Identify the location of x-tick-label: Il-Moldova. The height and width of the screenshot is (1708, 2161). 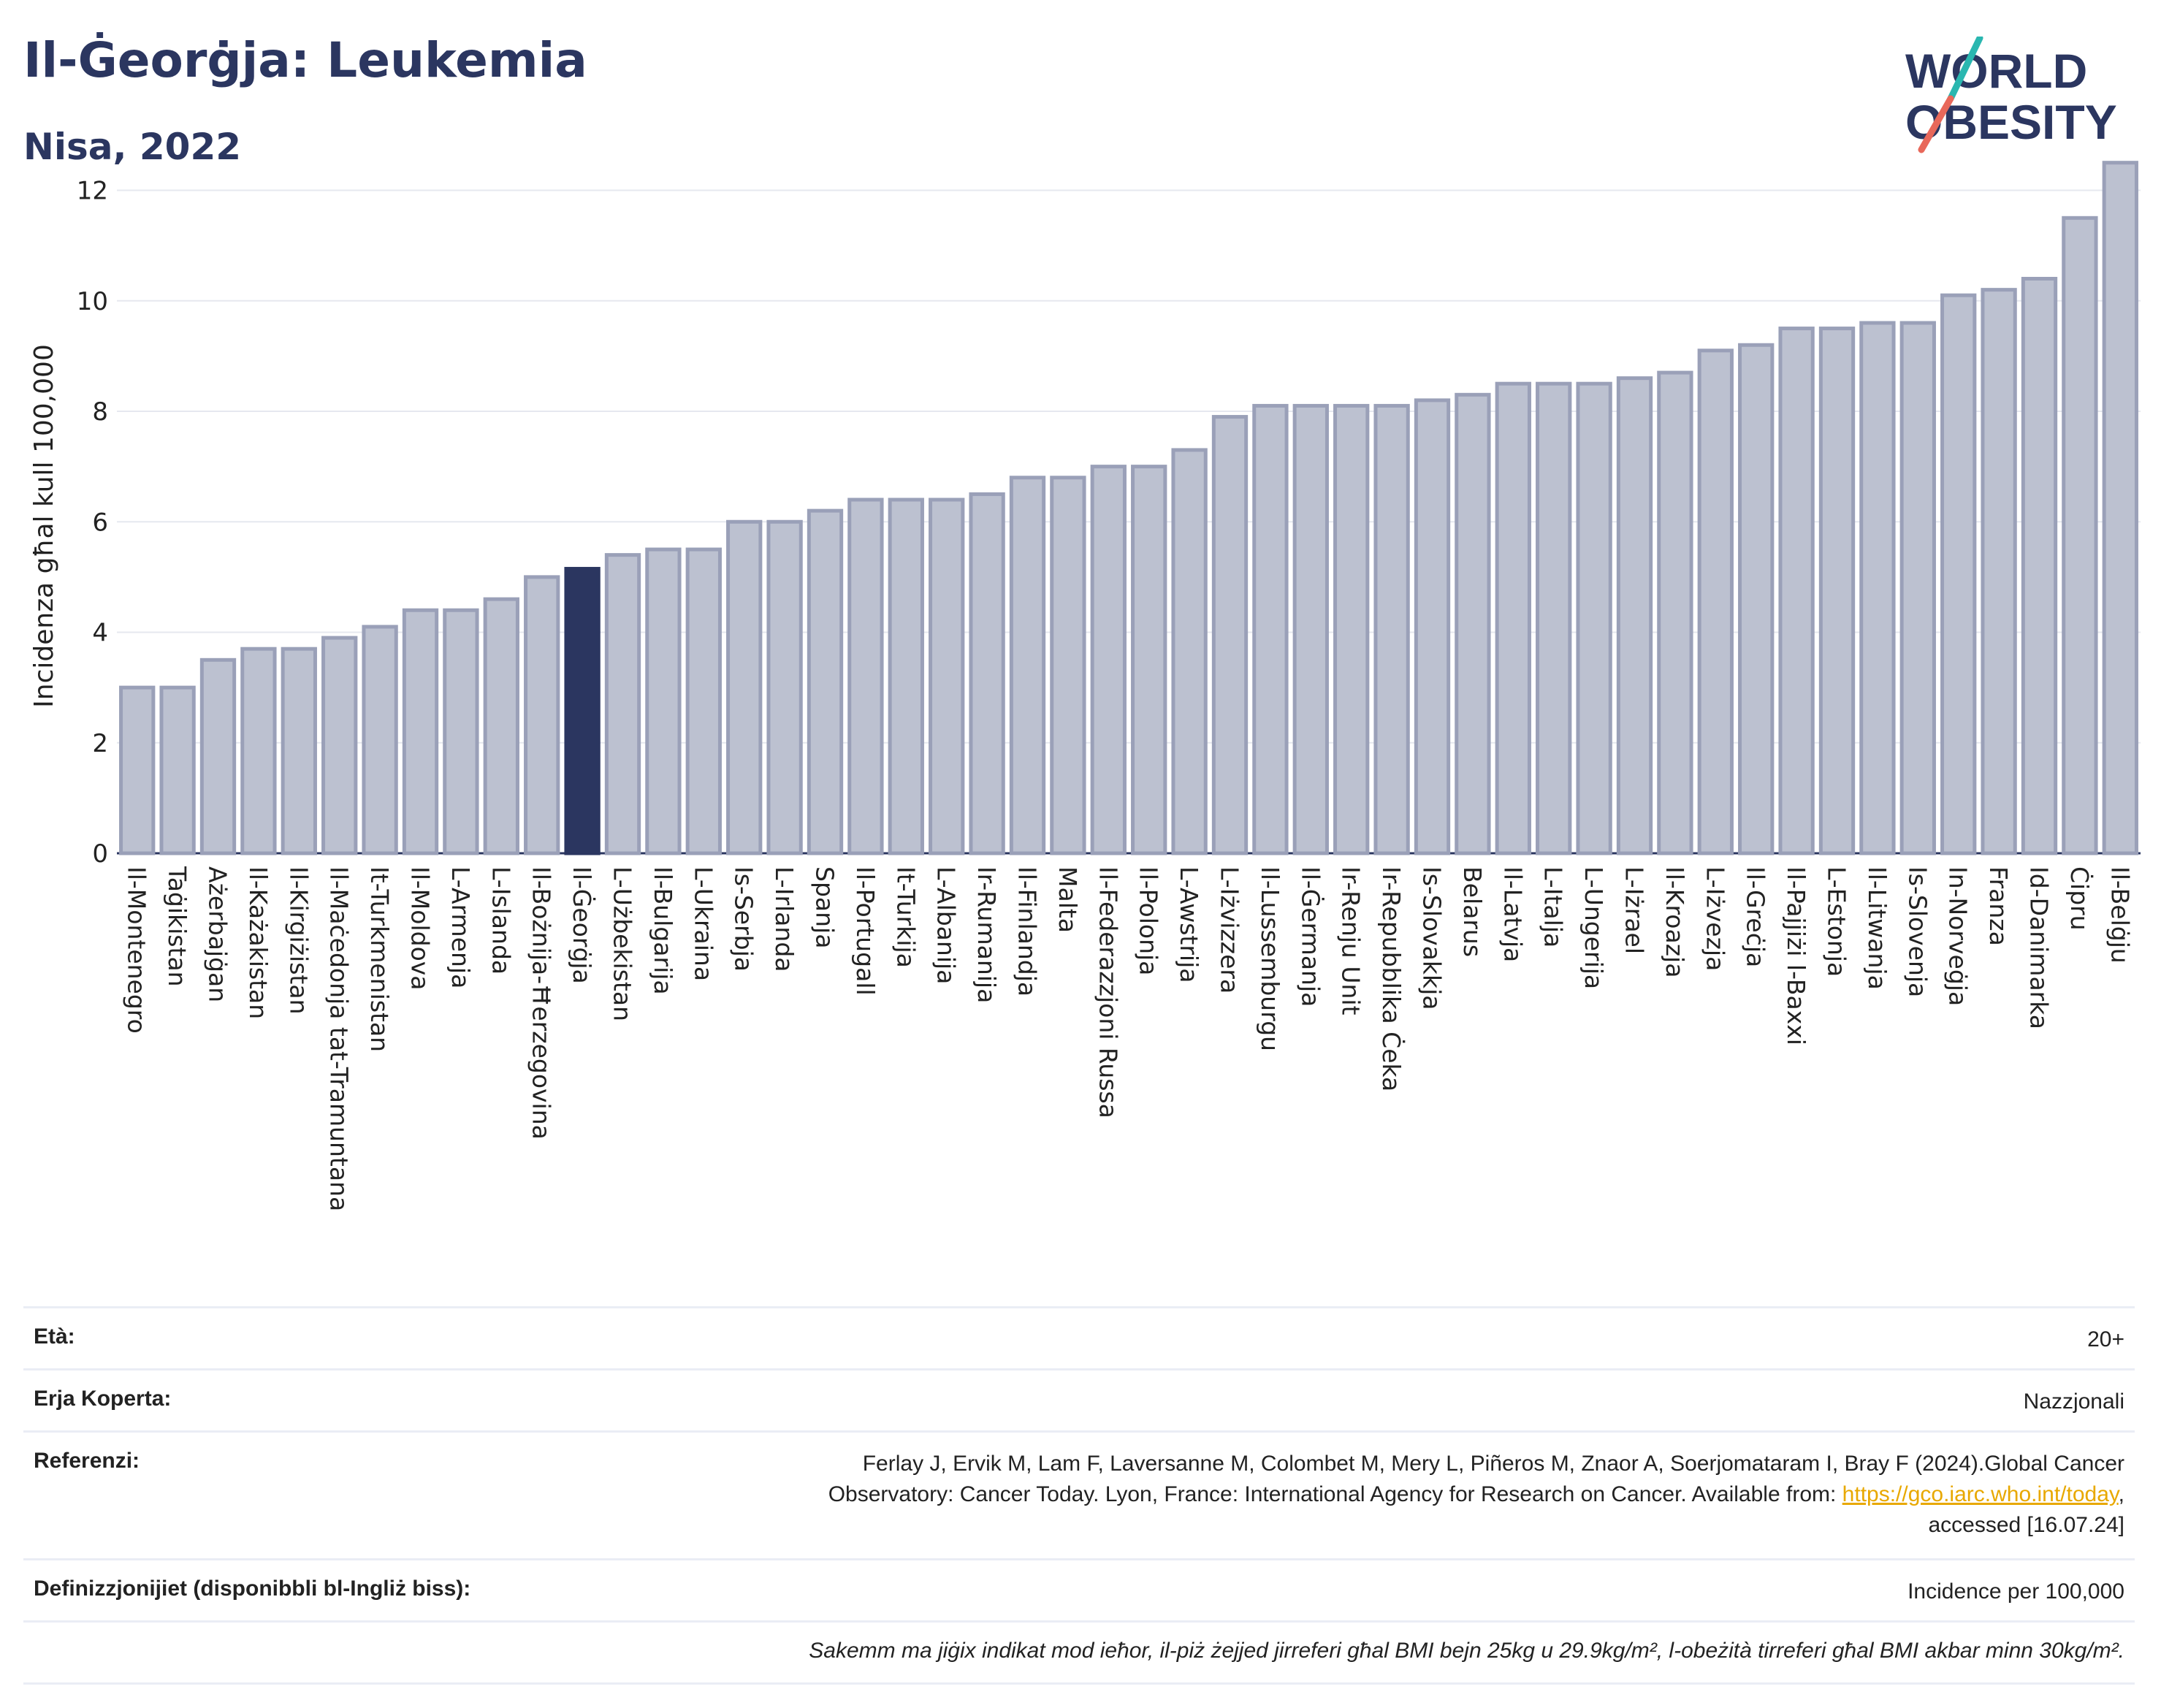
(420, 928).